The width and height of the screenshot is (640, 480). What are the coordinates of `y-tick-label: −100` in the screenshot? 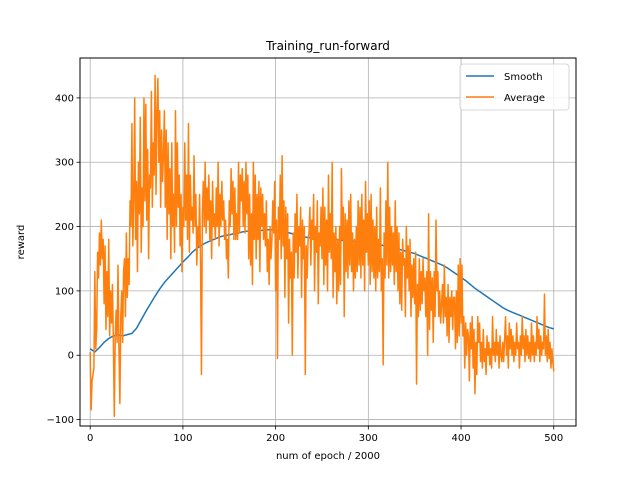 It's located at (60, 420).